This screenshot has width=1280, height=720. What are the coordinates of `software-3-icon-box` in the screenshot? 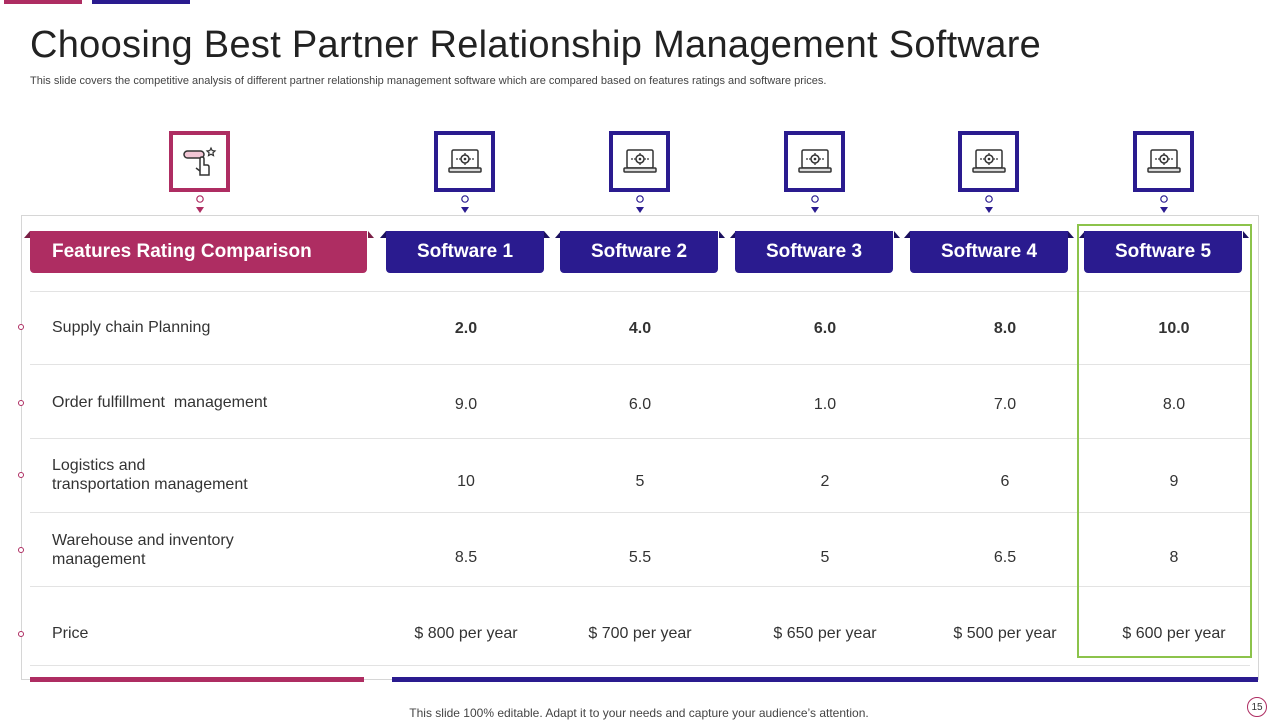 It's located at (814, 161).